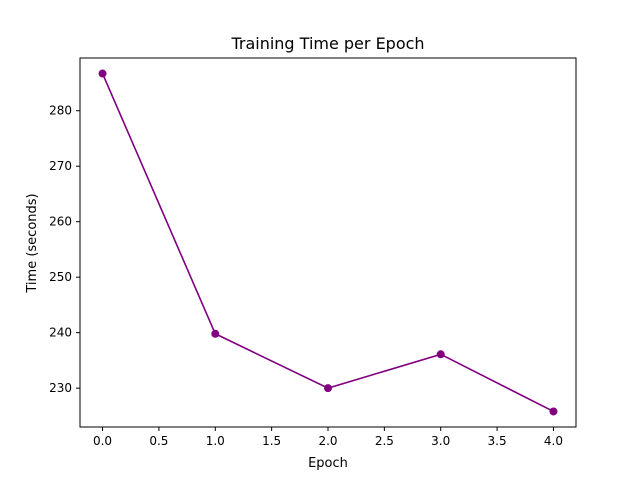 This screenshot has width=640, height=484. What do you see at coordinates (60, 388) in the screenshot?
I see `y-tick-label: 230` at bounding box center [60, 388].